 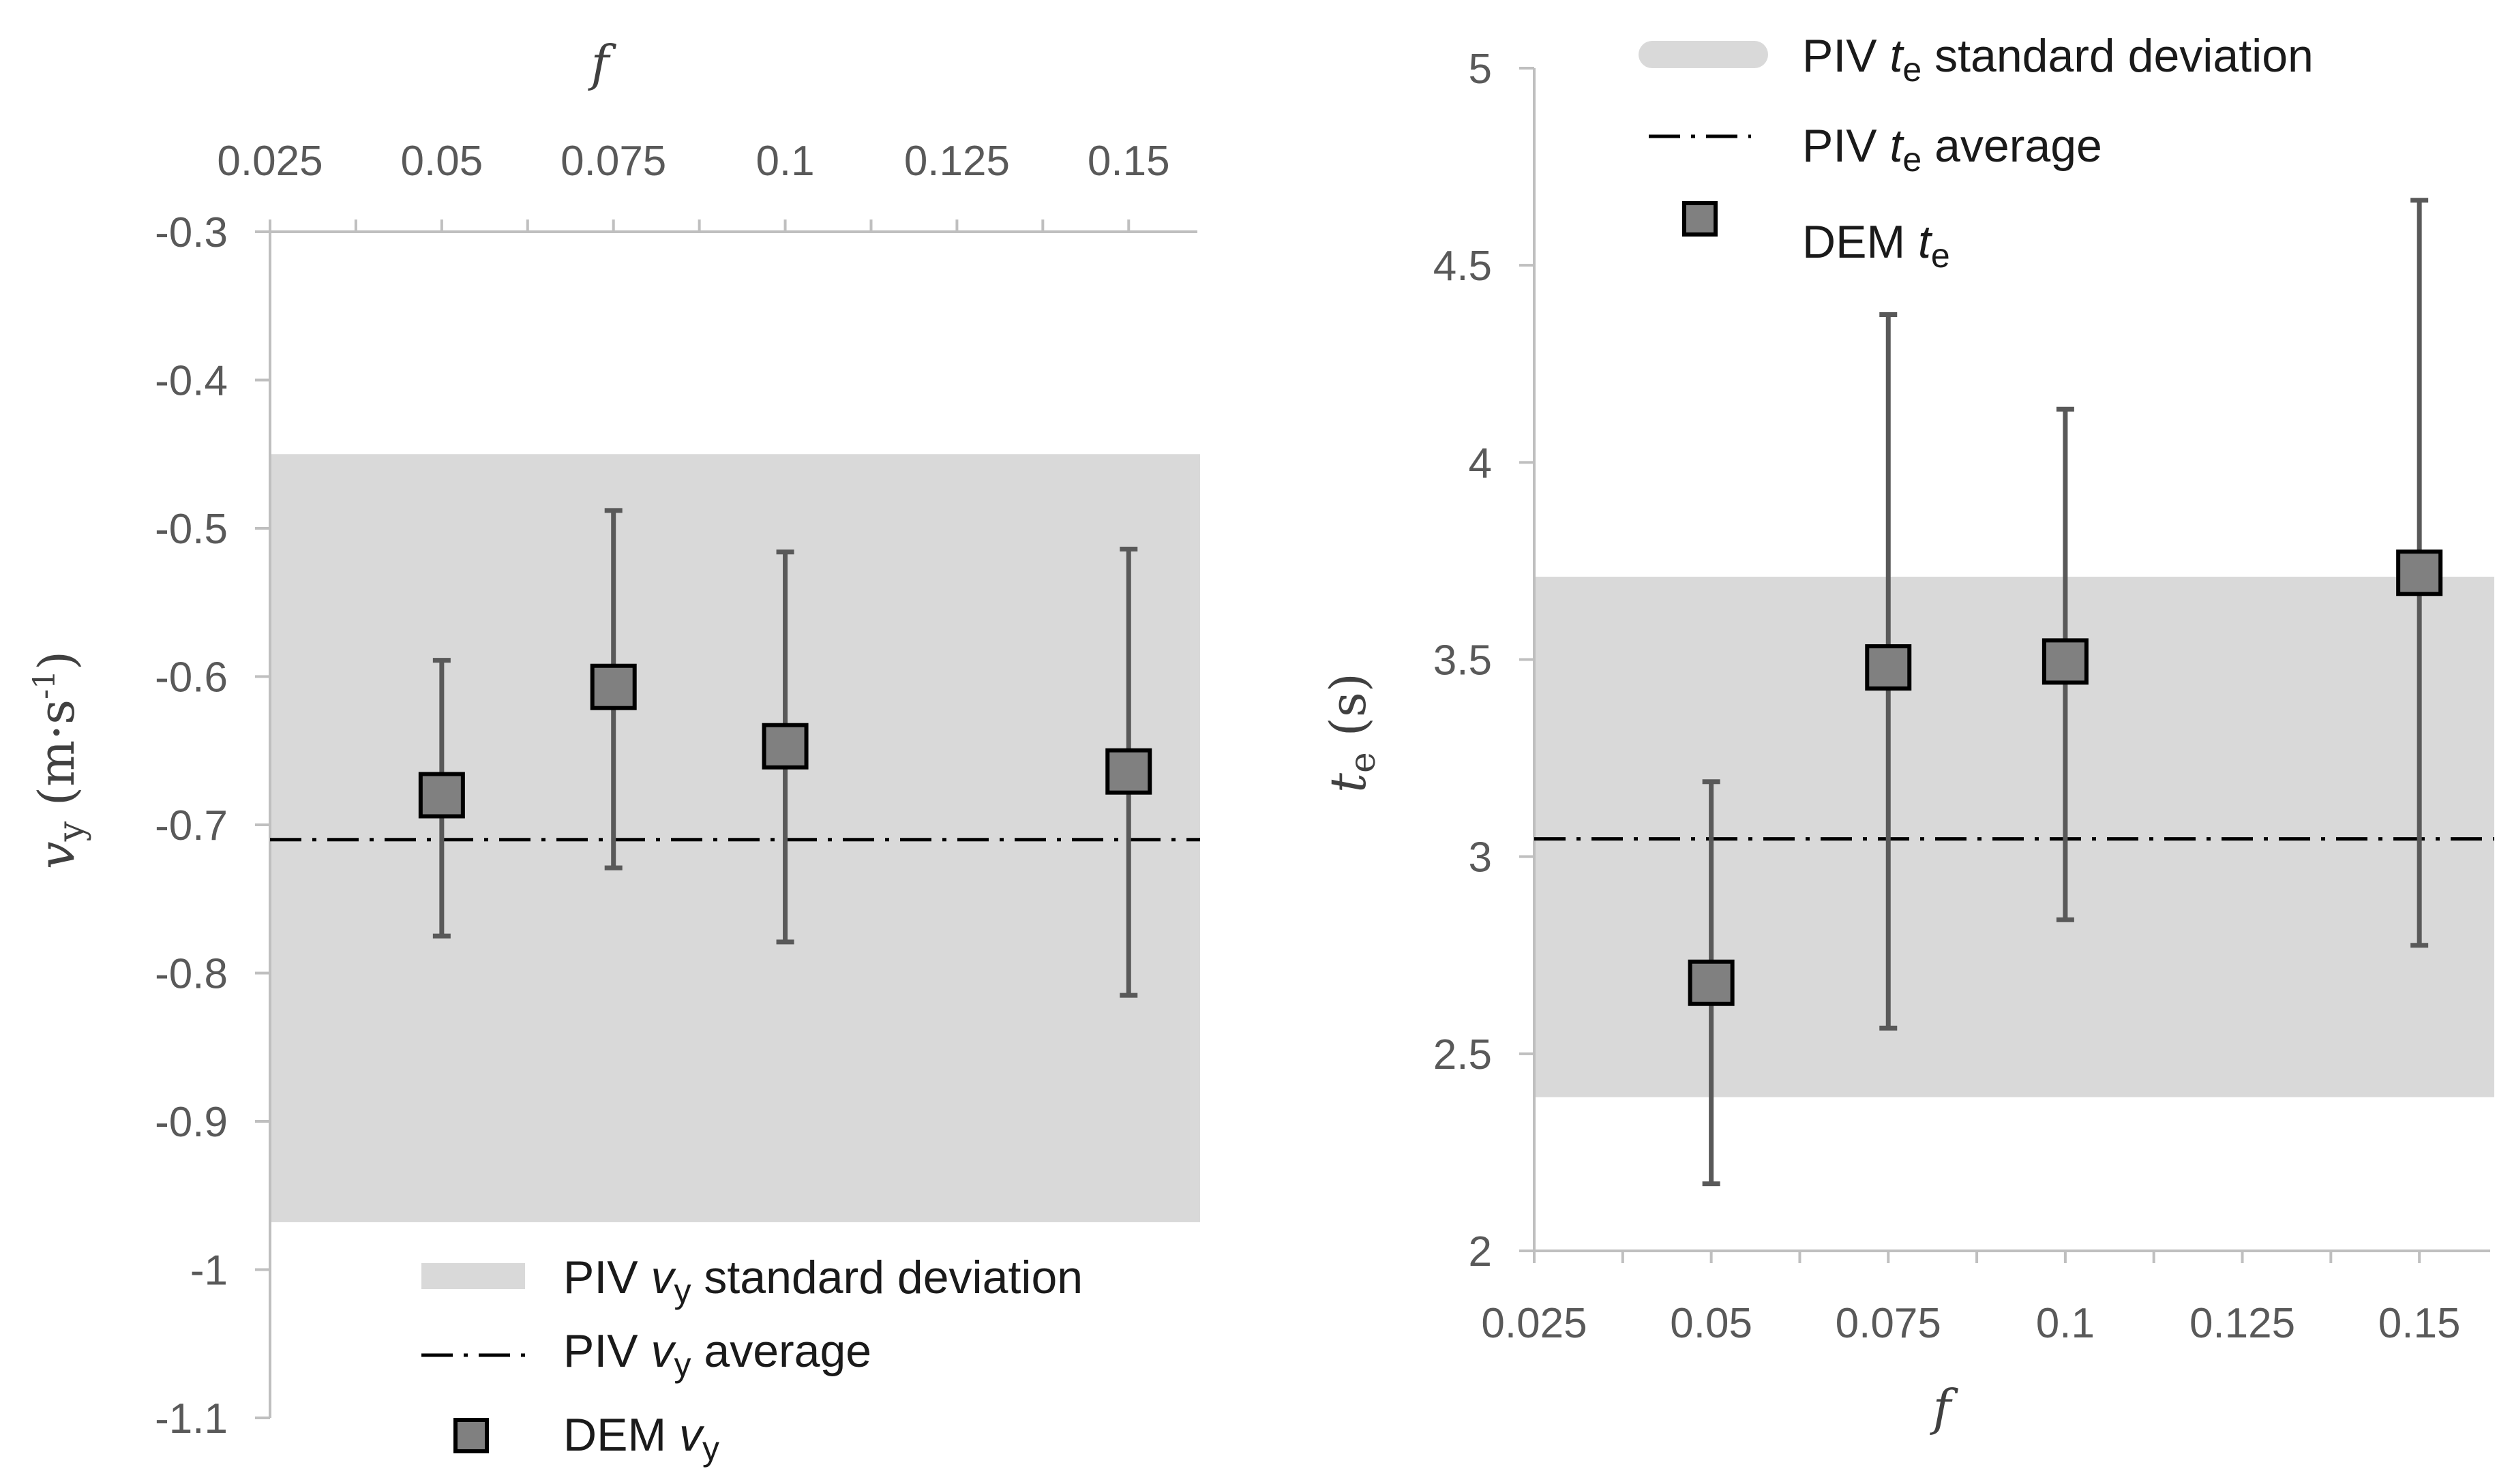 I want to click on legend-marker-label: DEM vy, so click(x=641, y=1438).